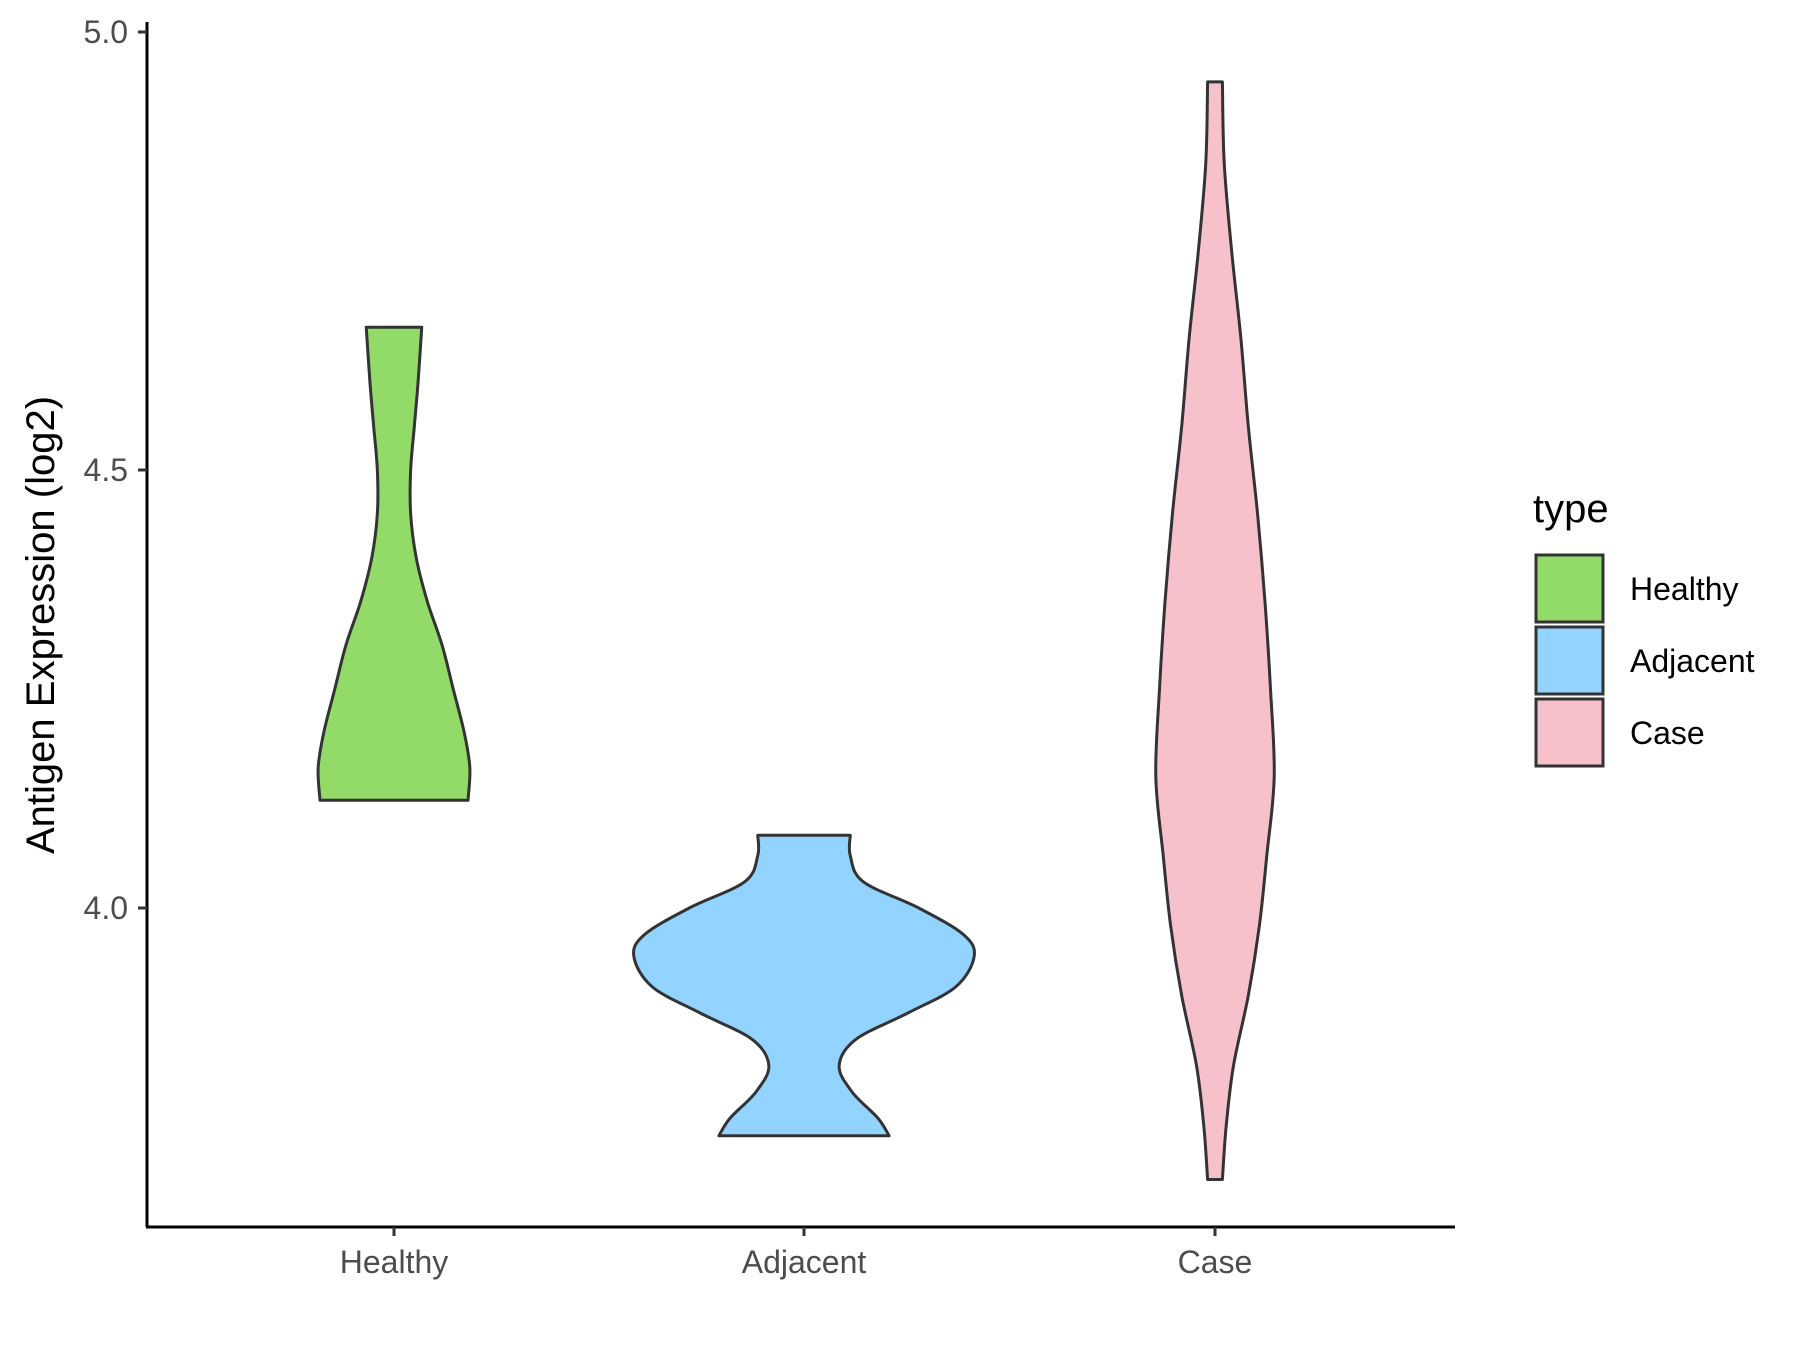  I want to click on y-tick-label: 4.0, so click(106, 908).